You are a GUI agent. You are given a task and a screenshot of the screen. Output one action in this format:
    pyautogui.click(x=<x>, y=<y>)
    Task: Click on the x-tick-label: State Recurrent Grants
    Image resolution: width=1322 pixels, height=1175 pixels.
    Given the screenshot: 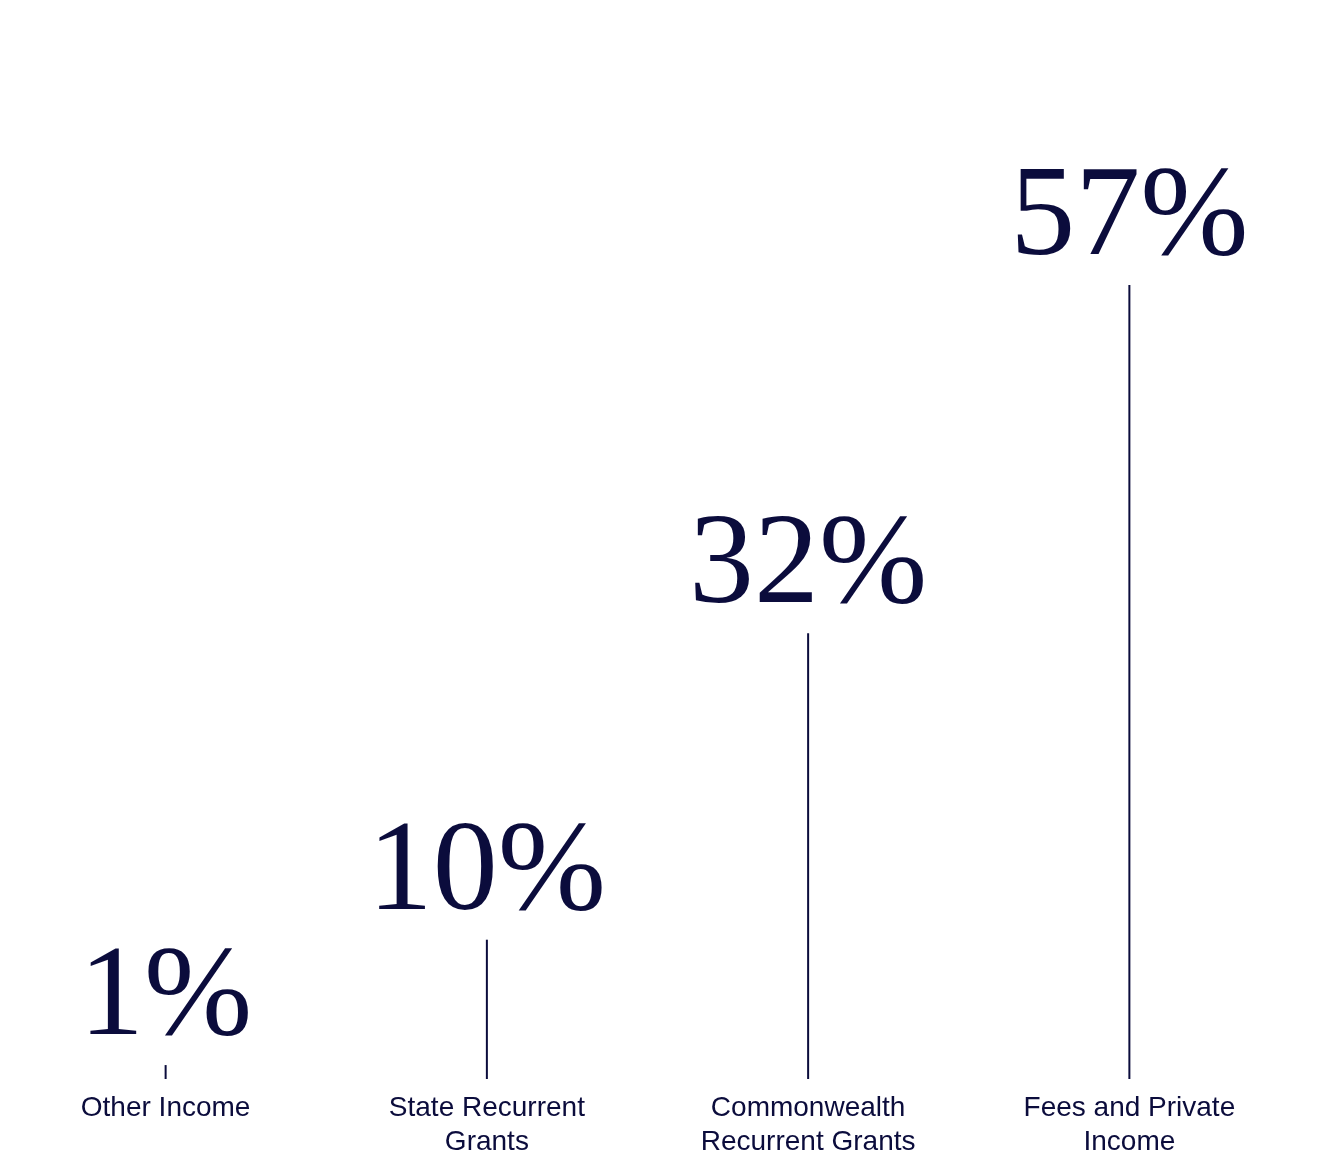 What is the action you would take?
    pyautogui.click(x=487, y=1123)
    